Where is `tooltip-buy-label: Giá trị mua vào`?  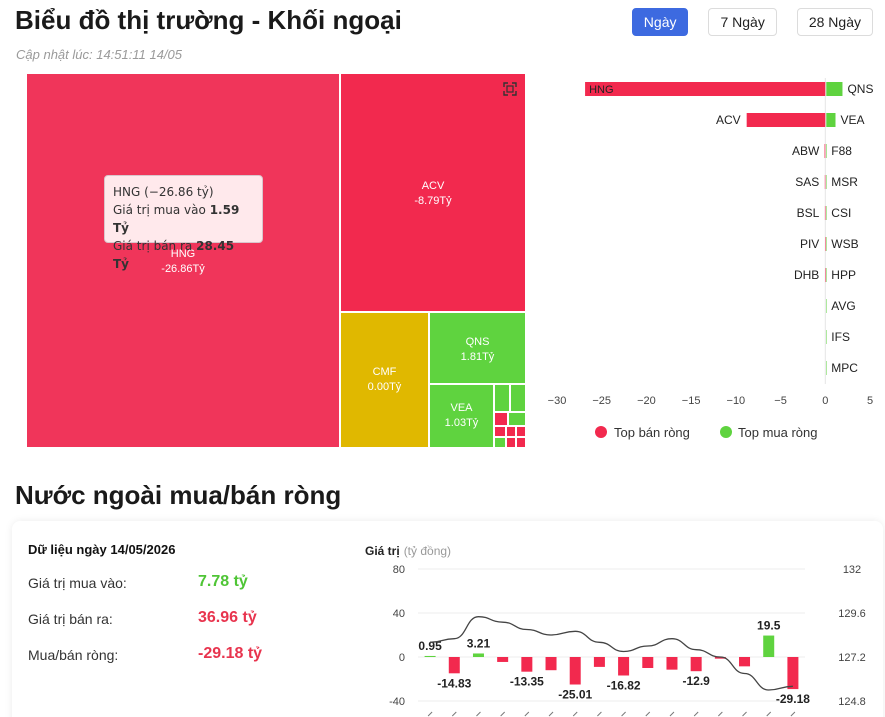
tooltip-buy-label: Giá trị mua vào is located at coordinates (159, 210).